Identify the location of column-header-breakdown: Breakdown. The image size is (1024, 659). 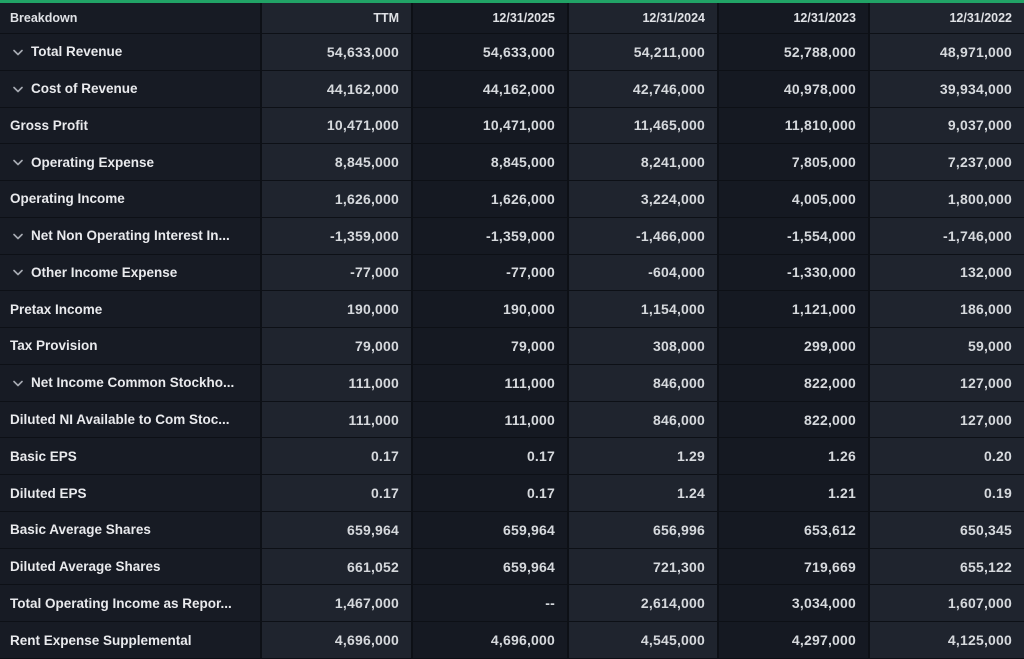
(131, 18).